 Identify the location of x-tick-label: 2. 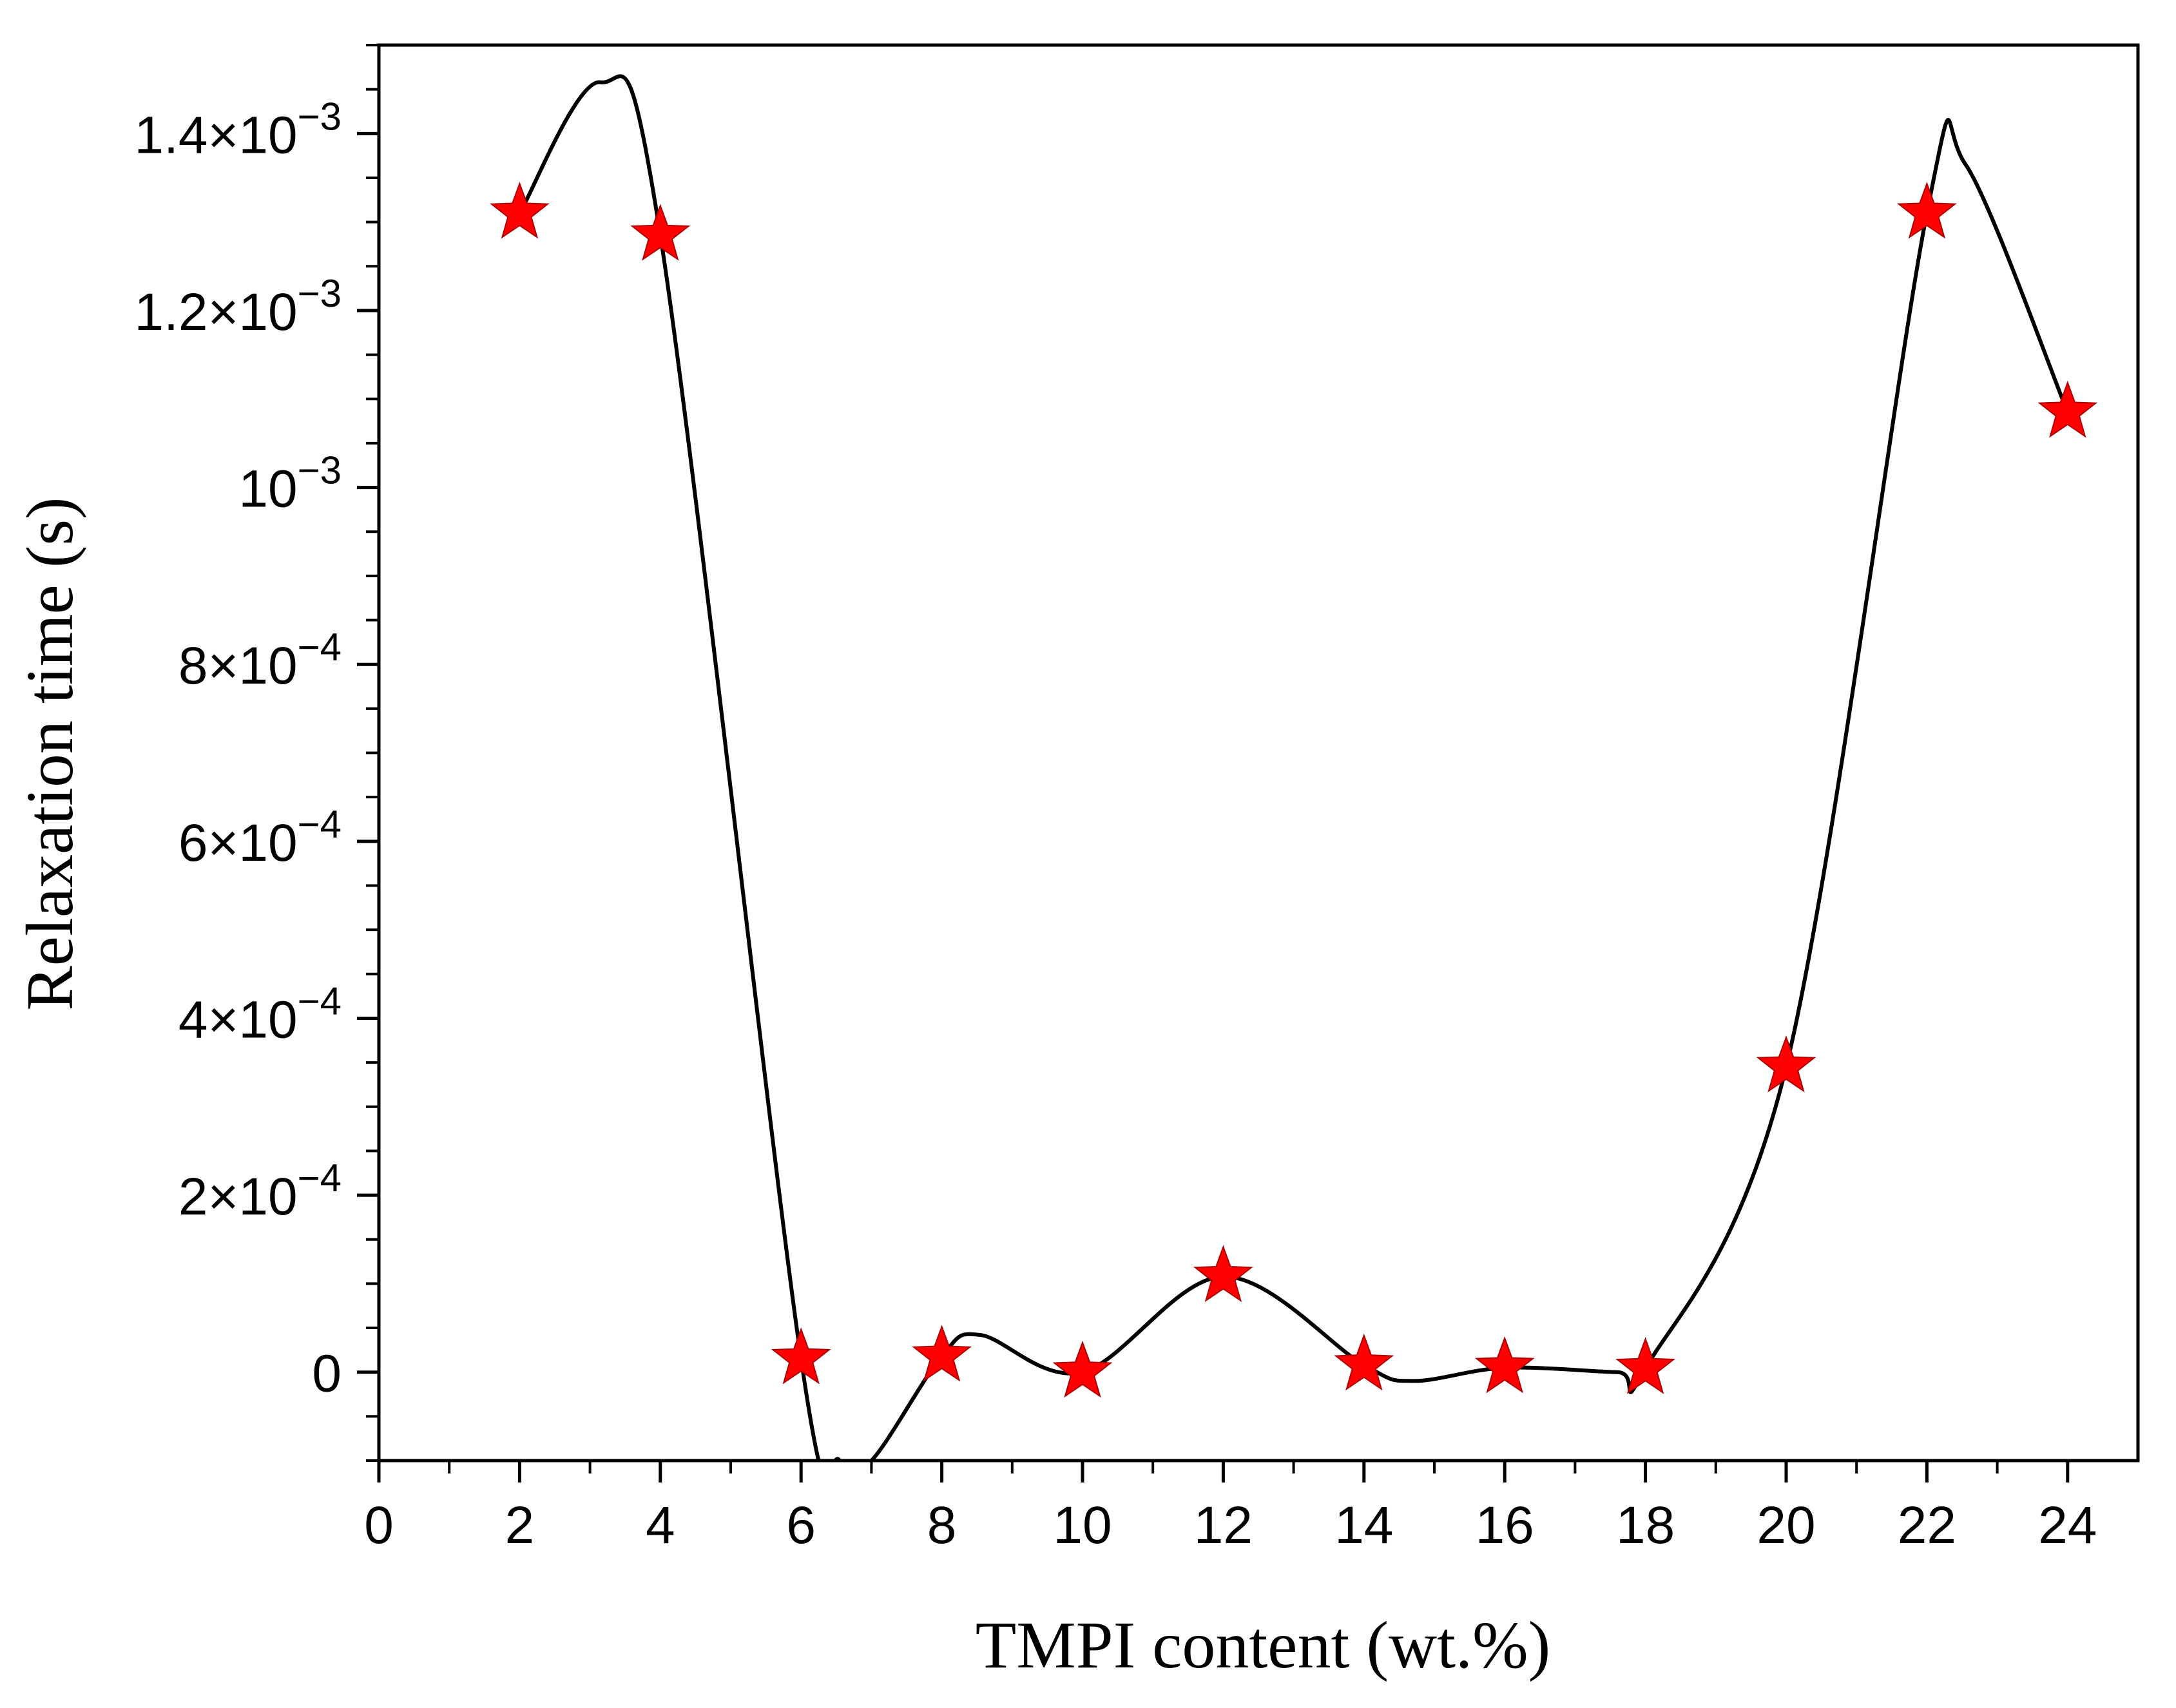
(520, 1525).